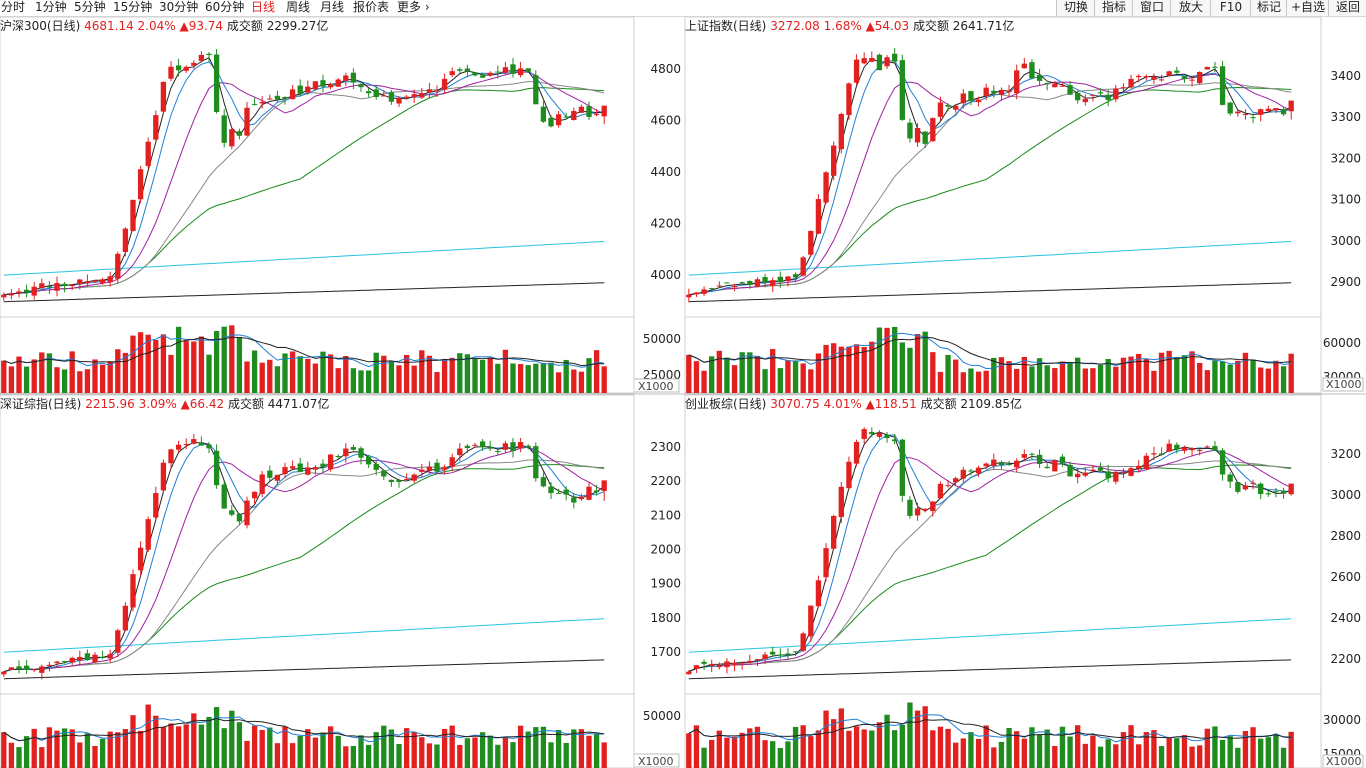  Describe the element at coordinates (413, 8) in the screenshot. I see `more-menu: 更多 ›` at that location.